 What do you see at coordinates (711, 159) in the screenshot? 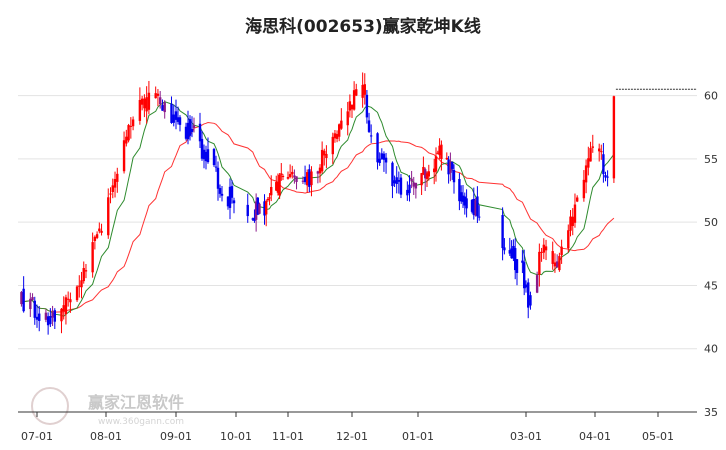
I see `y-tick-label: 55` at bounding box center [711, 159].